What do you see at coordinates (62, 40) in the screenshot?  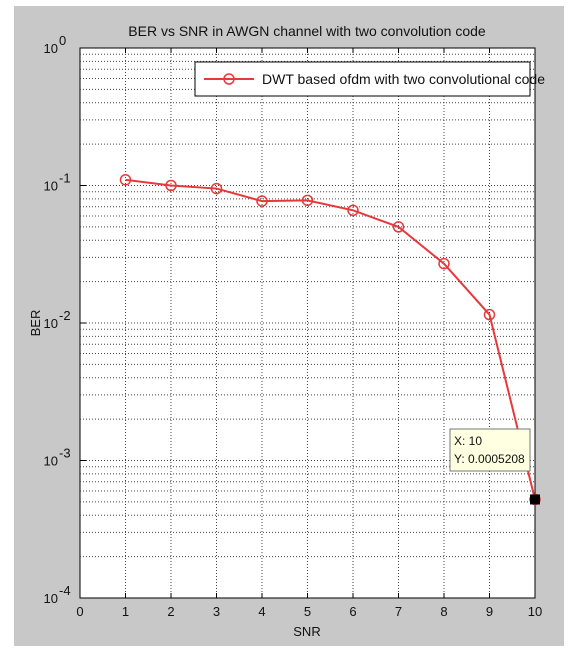 I see `y-tick-exponent: 0` at bounding box center [62, 40].